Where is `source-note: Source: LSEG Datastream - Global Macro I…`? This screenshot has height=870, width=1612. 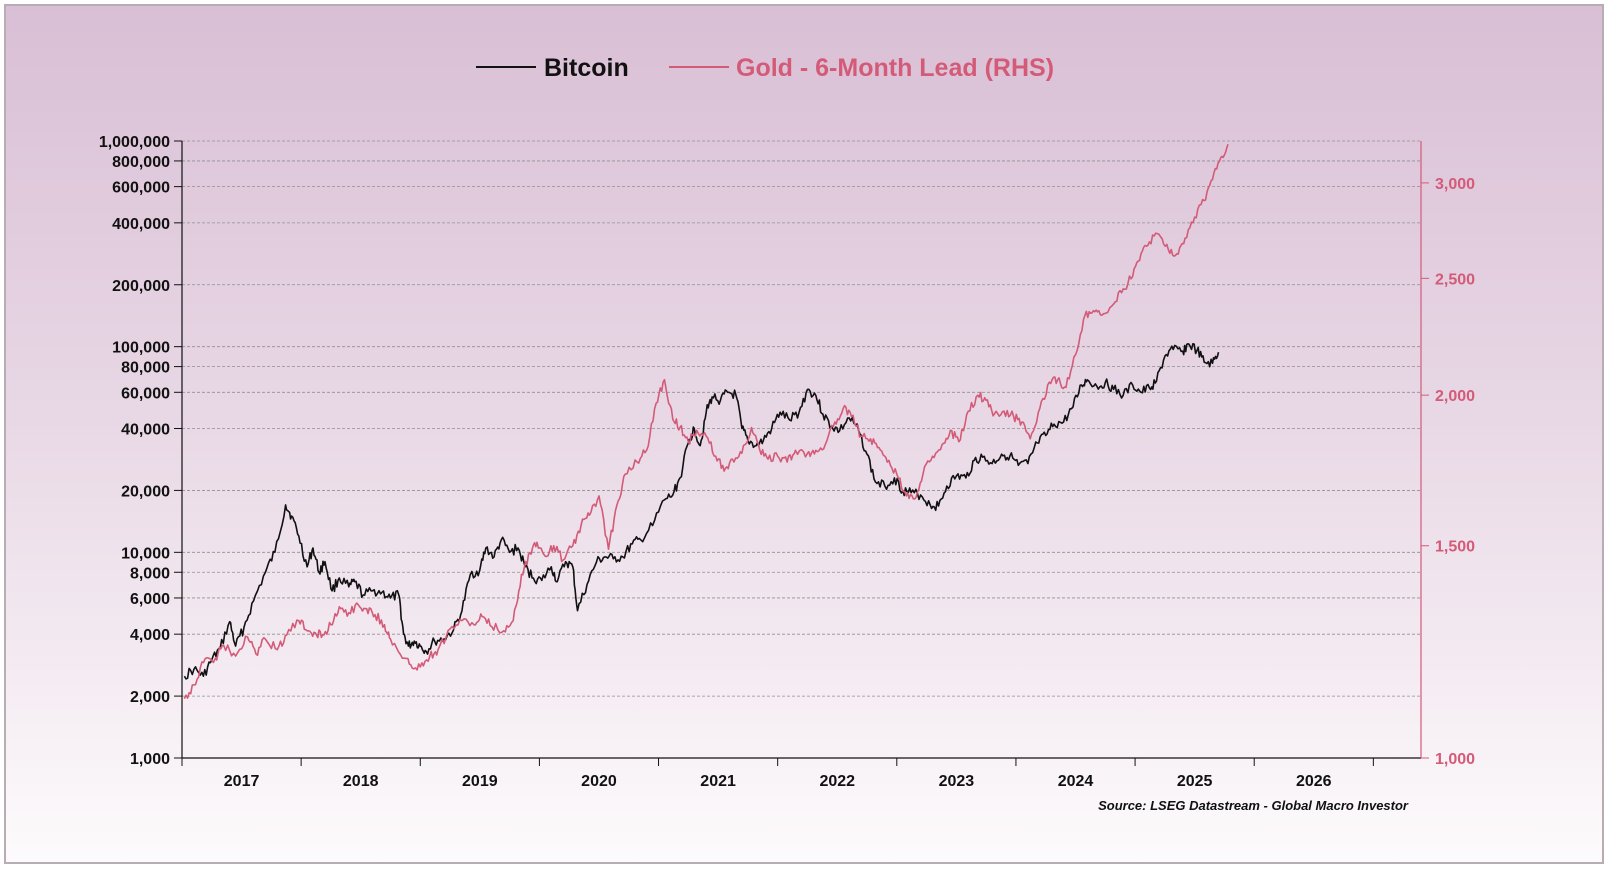 source-note: Source: LSEG Datastream - Global Macro I… is located at coordinates (1253, 805).